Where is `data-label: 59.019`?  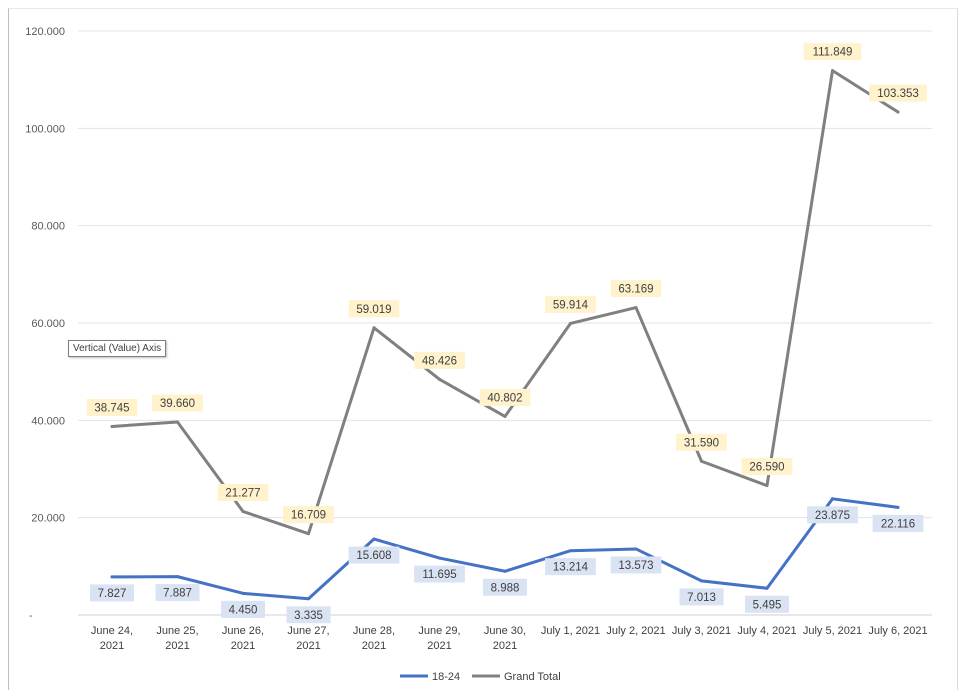 data-label: 59.019 is located at coordinates (373, 310).